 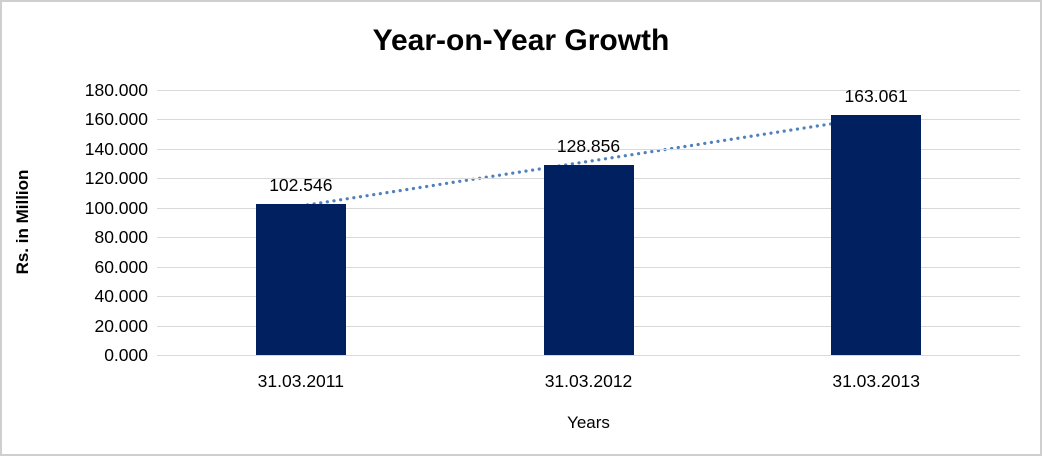 What do you see at coordinates (876, 381) in the screenshot?
I see `x-axis-category-label: 31.03.2013` at bounding box center [876, 381].